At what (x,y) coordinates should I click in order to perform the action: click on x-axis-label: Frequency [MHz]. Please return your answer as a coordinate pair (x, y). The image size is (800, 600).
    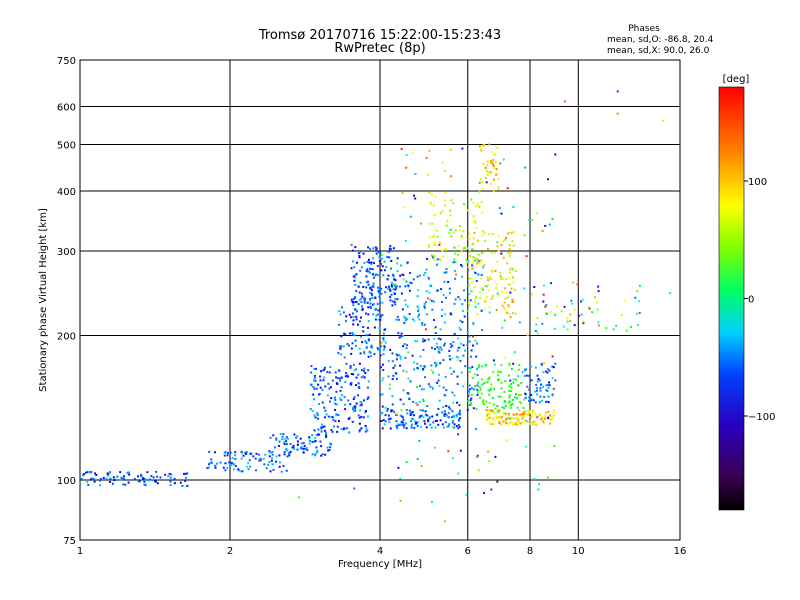
    Looking at the image, I should click on (380, 564).